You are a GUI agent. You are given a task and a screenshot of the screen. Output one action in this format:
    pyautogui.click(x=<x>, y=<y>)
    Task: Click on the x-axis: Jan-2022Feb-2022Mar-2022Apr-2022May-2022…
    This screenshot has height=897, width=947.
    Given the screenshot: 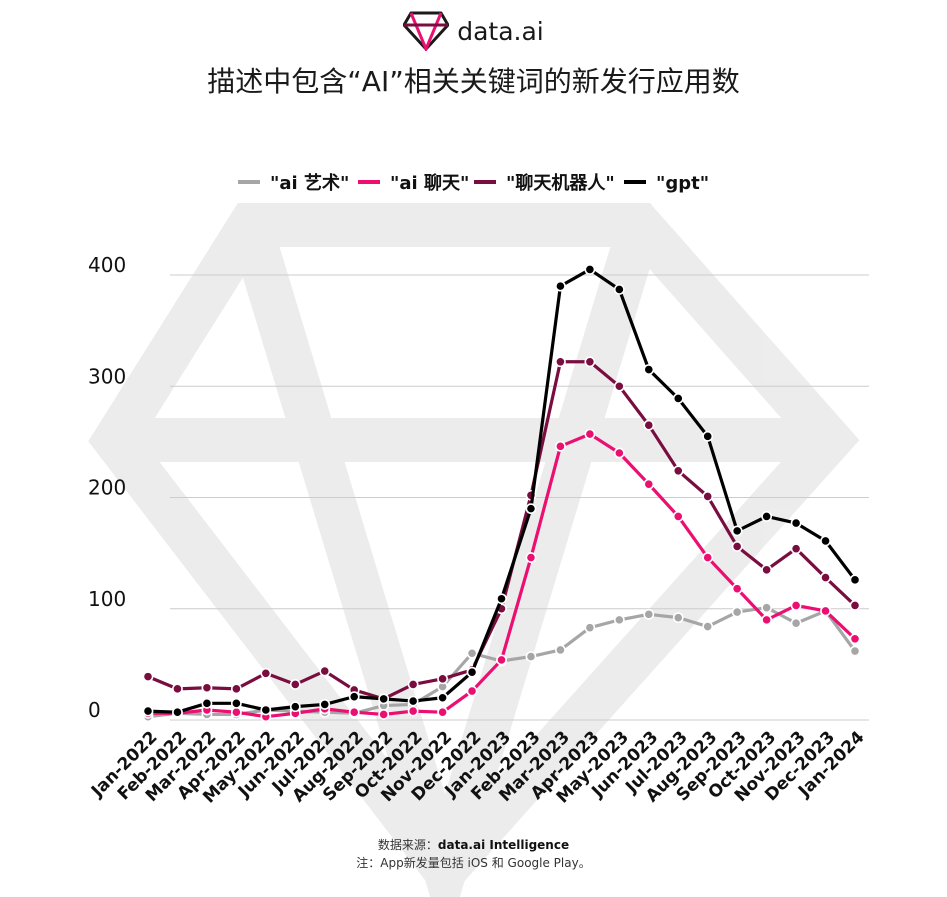 What is the action you would take?
    pyautogui.click(x=478, y=767)
    